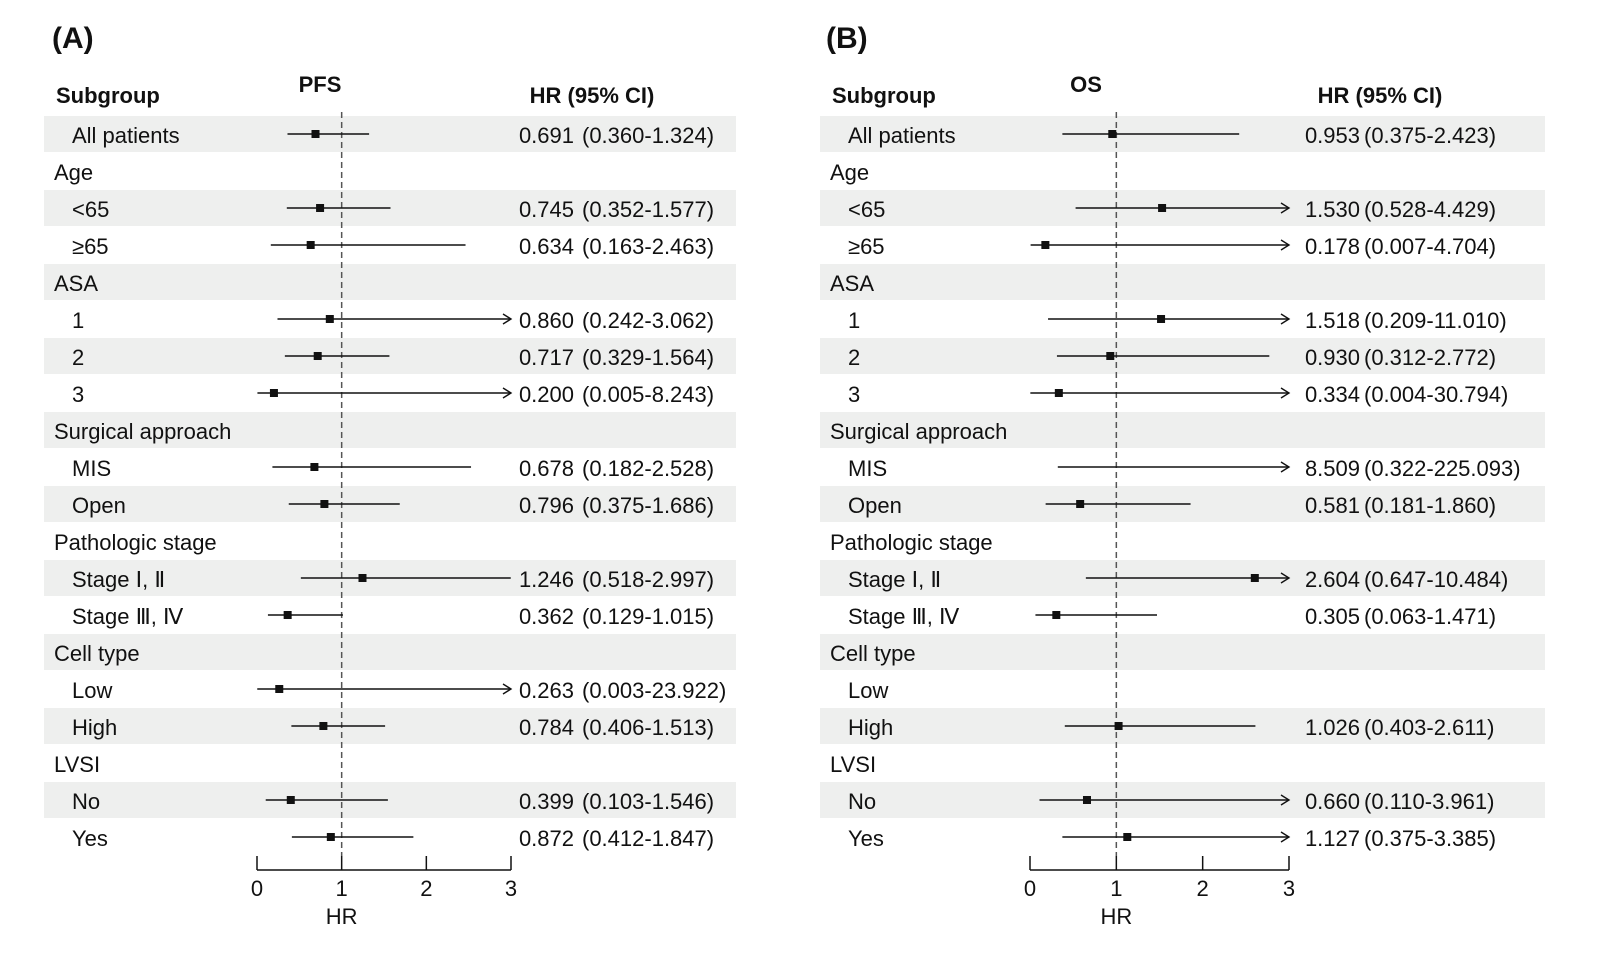  What do you see at coordinates (1332, 135) in the screenshot?
I see `hr-value: 0.953` at bounding box center [1332, 135].